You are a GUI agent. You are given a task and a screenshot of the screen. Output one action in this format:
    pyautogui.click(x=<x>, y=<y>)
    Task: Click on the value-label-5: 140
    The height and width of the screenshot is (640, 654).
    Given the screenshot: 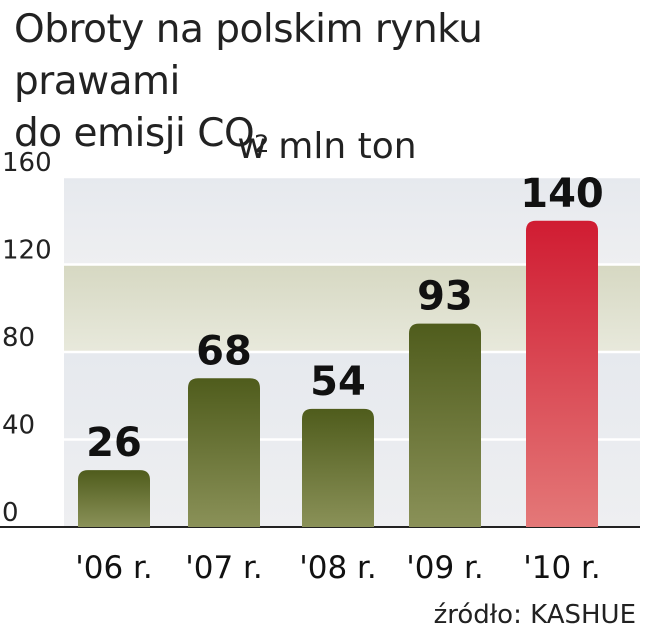 What is the action you would take?
    pyautogui.click(x=562, y=194)
    